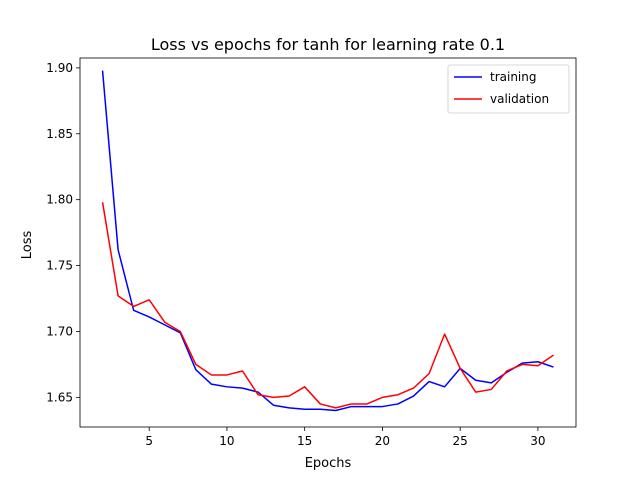 This screenshot has width=640, height=484. I want to click on y-tick-label: 1.75, so click(59, 266).